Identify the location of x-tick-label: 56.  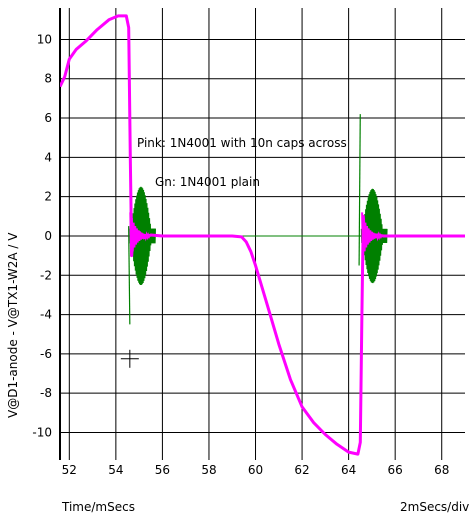
(162, 470).